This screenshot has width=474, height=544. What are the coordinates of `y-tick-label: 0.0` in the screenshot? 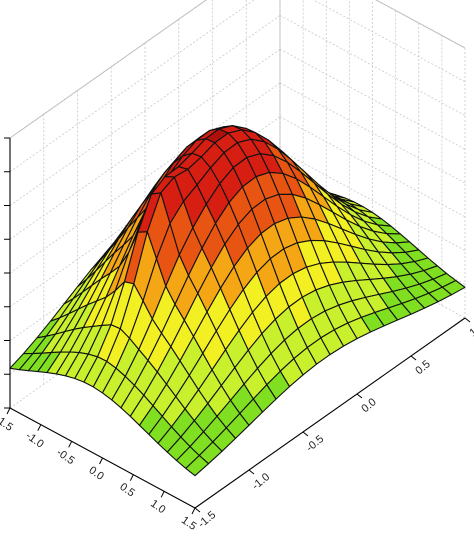 It's located at (368, 405).